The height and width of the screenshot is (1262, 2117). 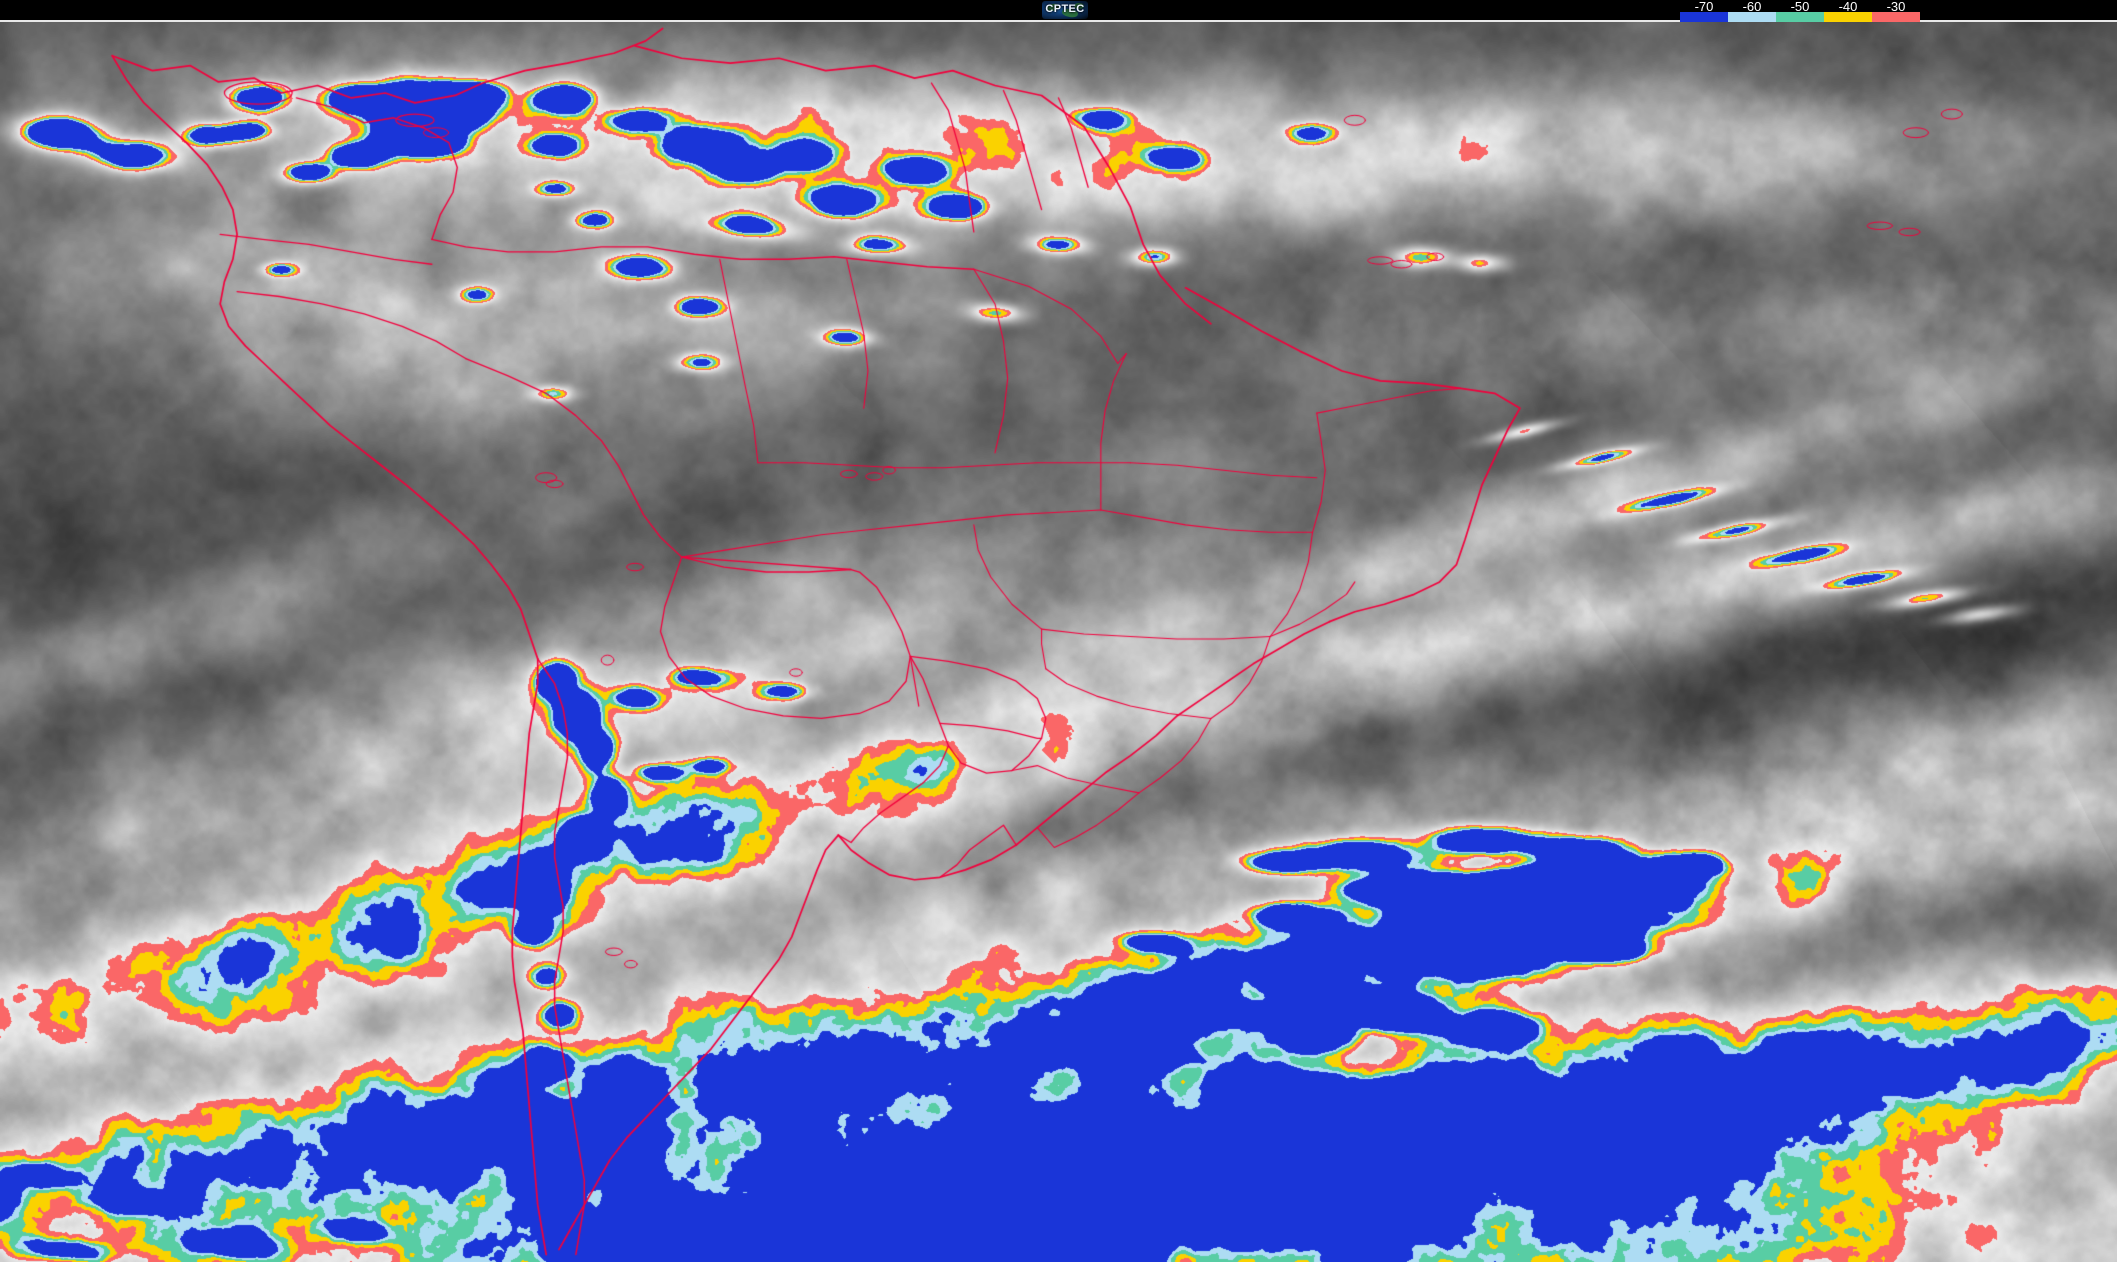 I want to click on temperature-colorbar: -70 -60 -50 -40 -30, so click(x=1800, y=11).